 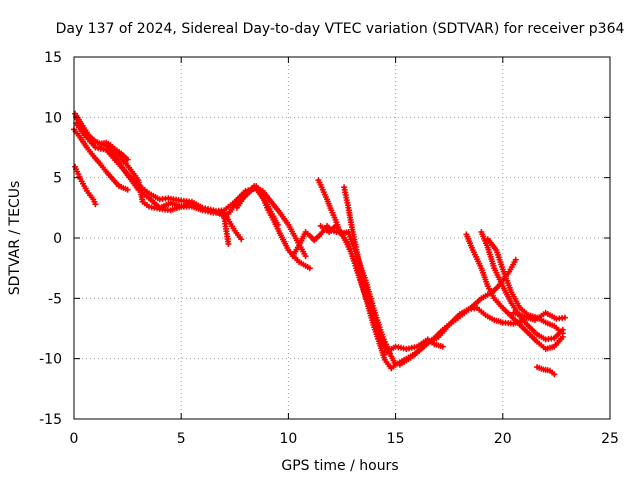 What do you see at coordinates (288, 439) in the screenshot?
I see `x-tick-label: 10` at bounding box center [288, 439].